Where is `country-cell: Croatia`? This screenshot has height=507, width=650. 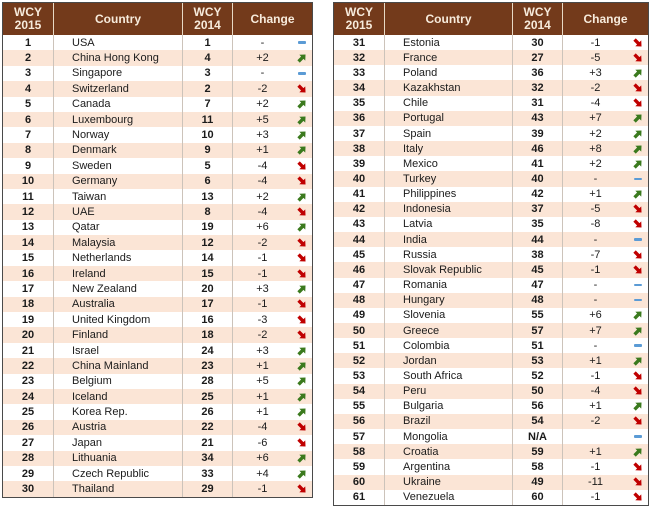
country-cell: Croatia is located at coordinates (448, 452).